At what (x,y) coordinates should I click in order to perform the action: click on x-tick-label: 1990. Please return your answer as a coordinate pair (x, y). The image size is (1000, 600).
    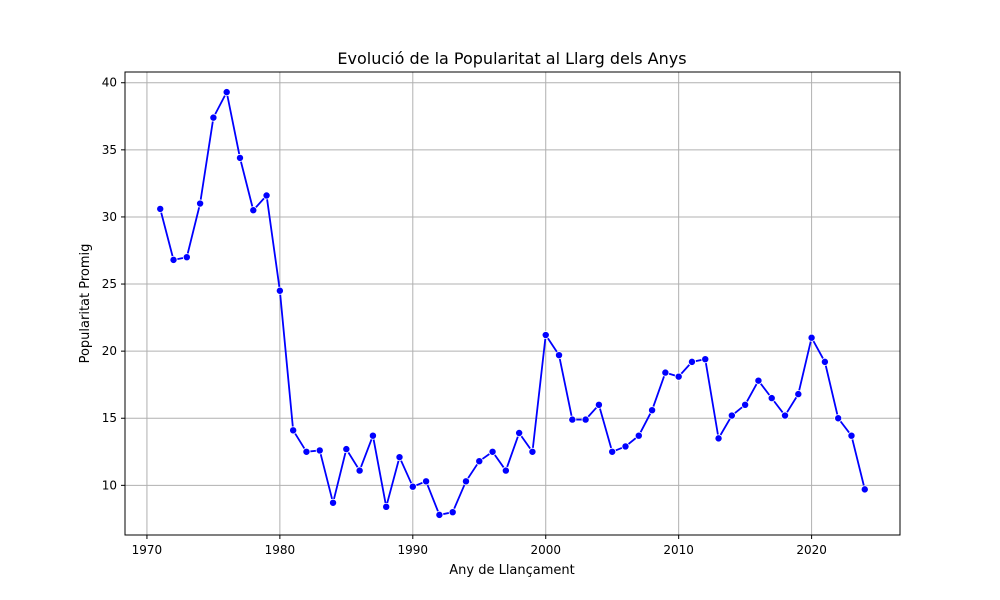
    Looking at the image, I should click on (413, 550).